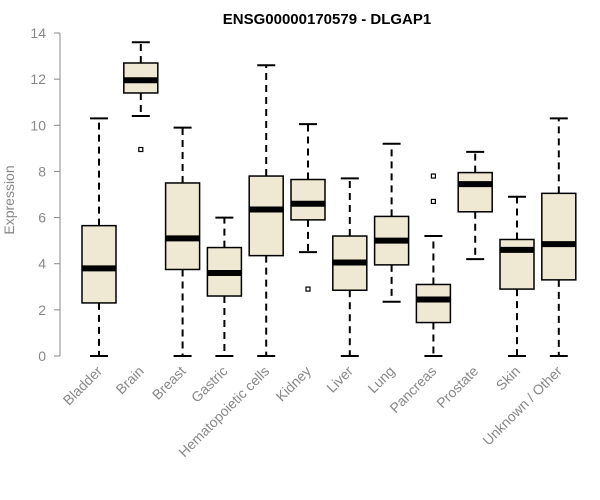 This screenshot has height=500, width=600. I want to click on box-unknown-other, so click(559, 237).